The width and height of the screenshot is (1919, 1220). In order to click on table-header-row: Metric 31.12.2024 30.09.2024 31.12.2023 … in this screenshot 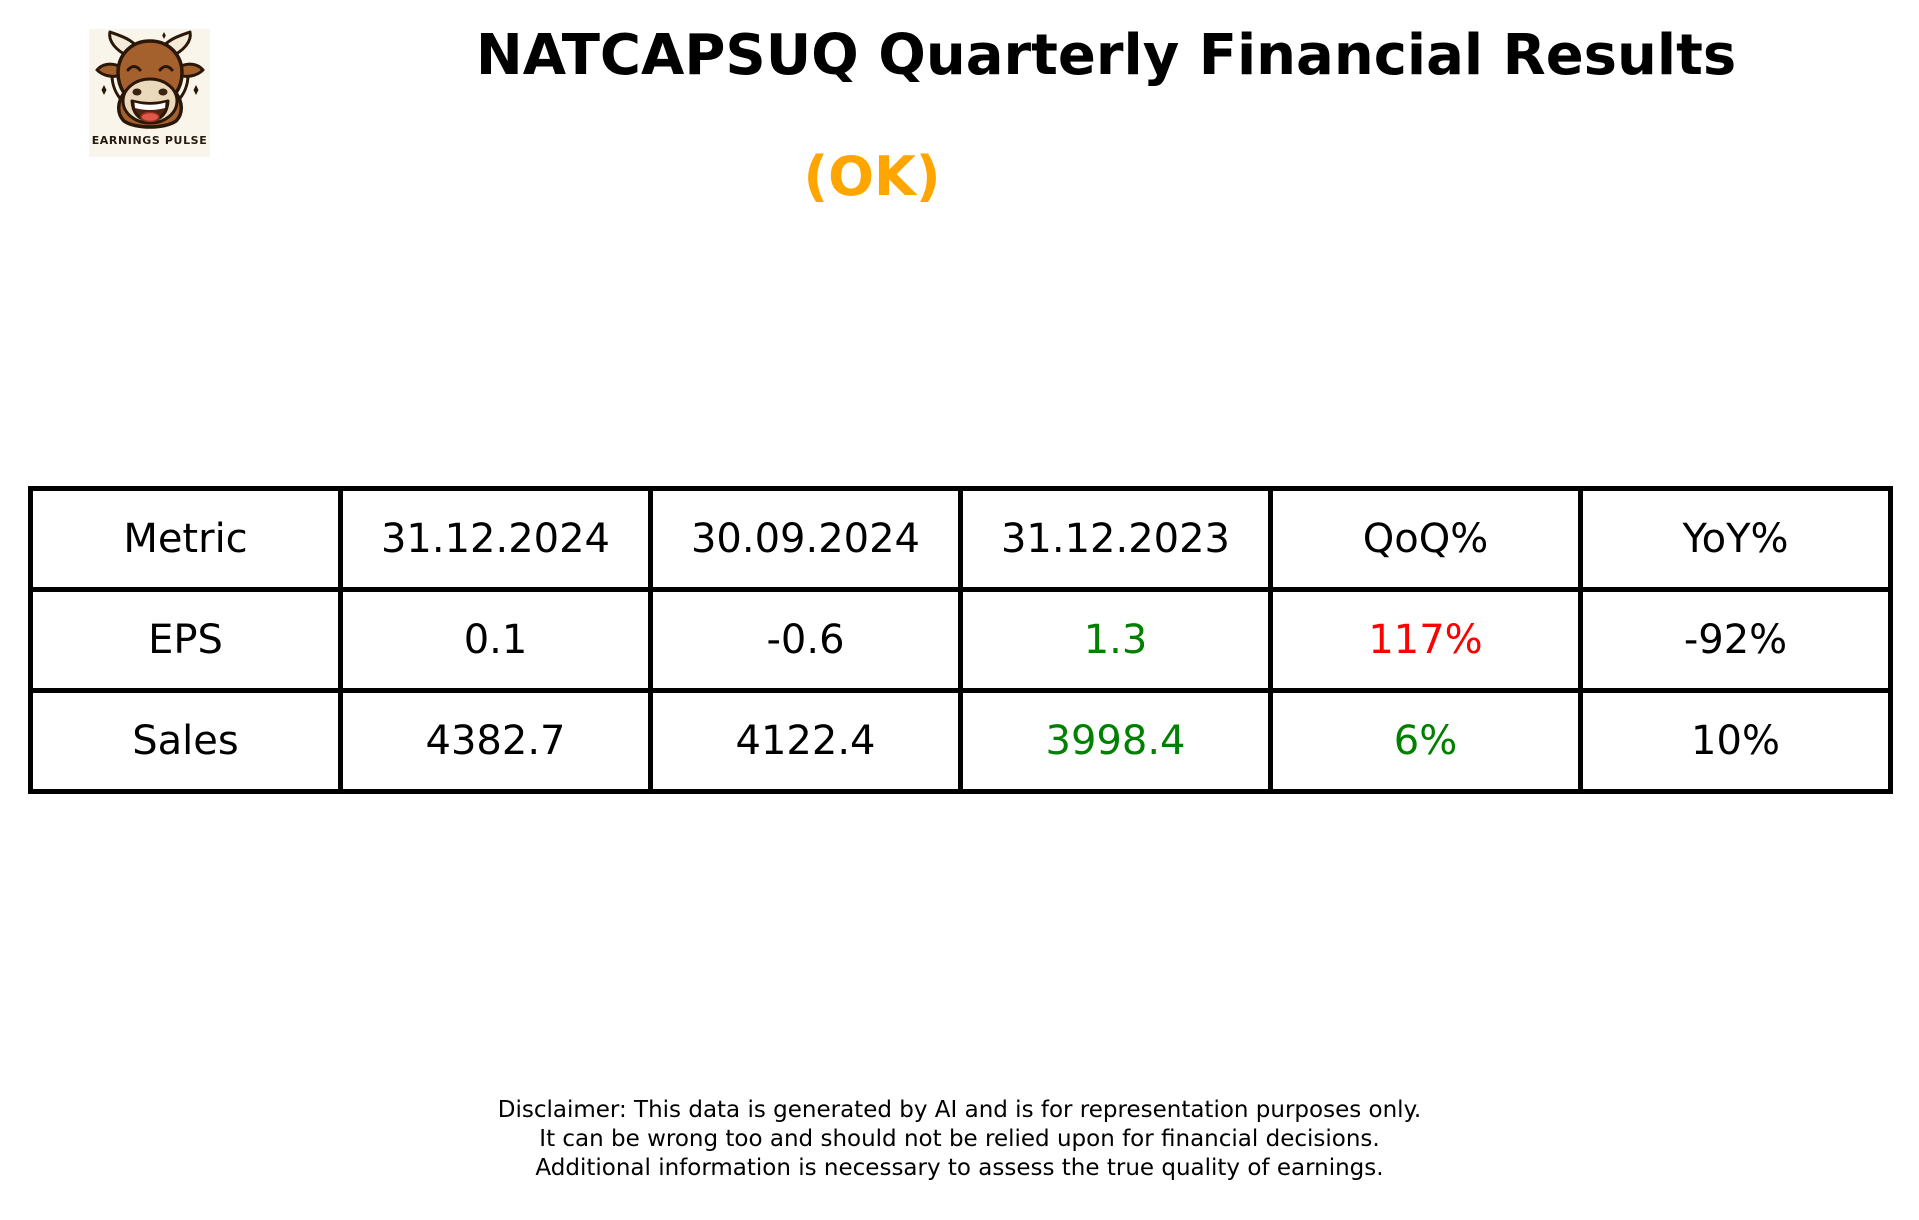, I will do `click(960, 539)`.